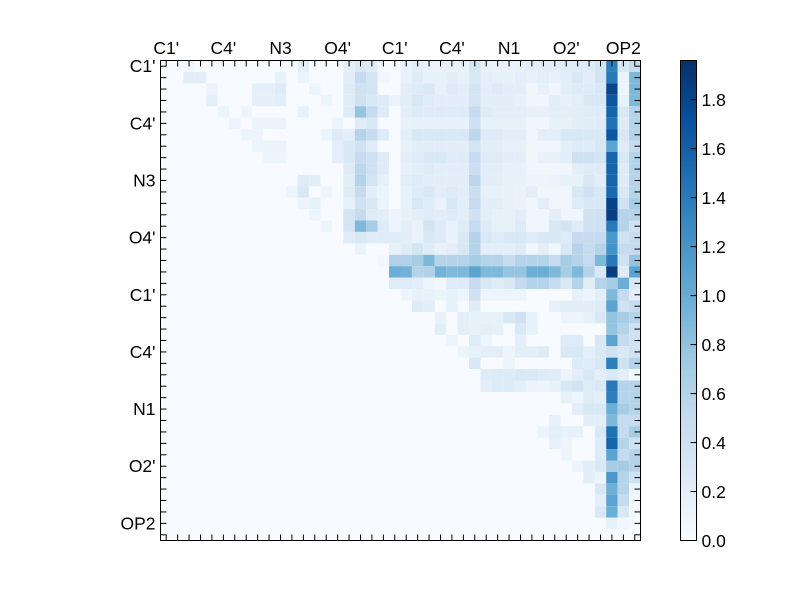 This screenshot has width=800, height=605. Describe the element at coordinates (714, 541) in the screenshot. I see `svg-text: 0.0` at that location.